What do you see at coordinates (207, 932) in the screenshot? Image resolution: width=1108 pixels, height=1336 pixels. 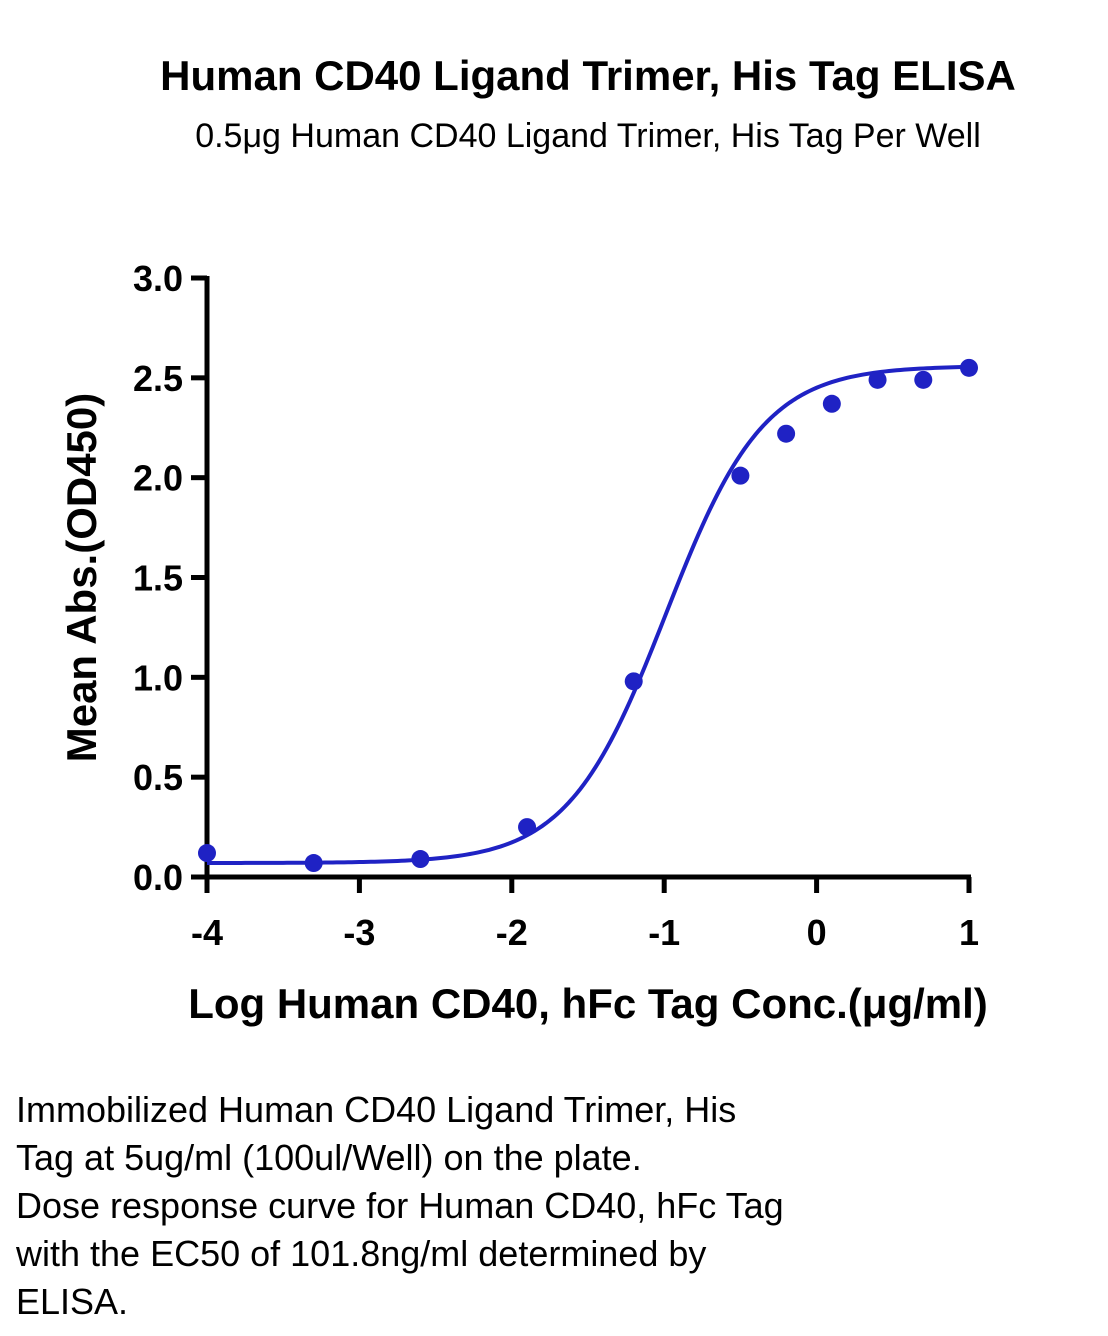 I see `x-tick-label-0: -4` at bounding box center [207, 932].